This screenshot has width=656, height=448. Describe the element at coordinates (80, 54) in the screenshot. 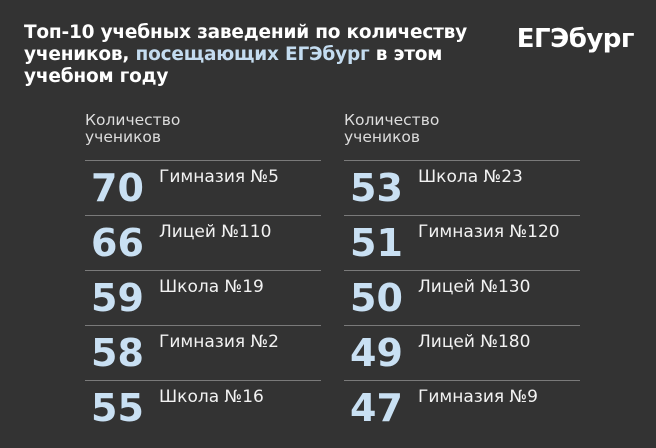

I see `title-line-2-start: учеников,` at that location.